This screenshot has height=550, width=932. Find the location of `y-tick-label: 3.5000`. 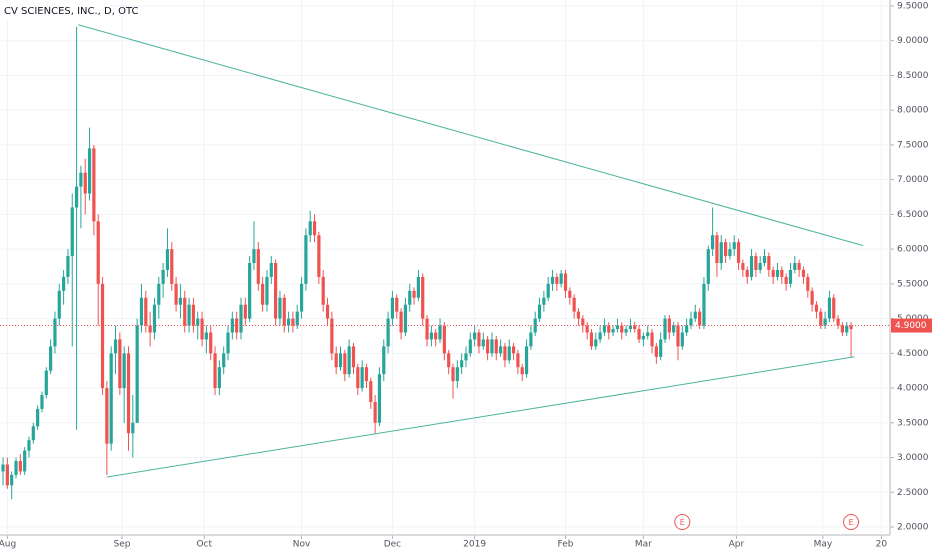

y-tick-label: 3.5000 is located at coordinates (913, 423).